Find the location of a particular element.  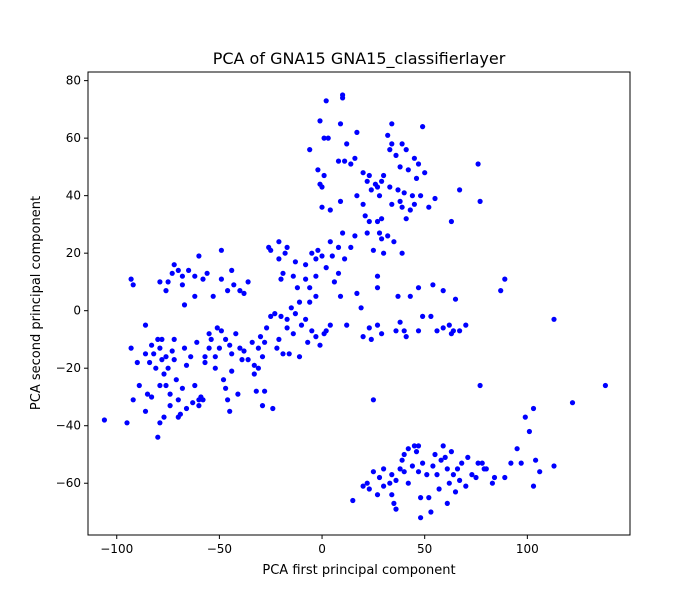

x-tick-label: 50 is located at coordinates (424, 549).